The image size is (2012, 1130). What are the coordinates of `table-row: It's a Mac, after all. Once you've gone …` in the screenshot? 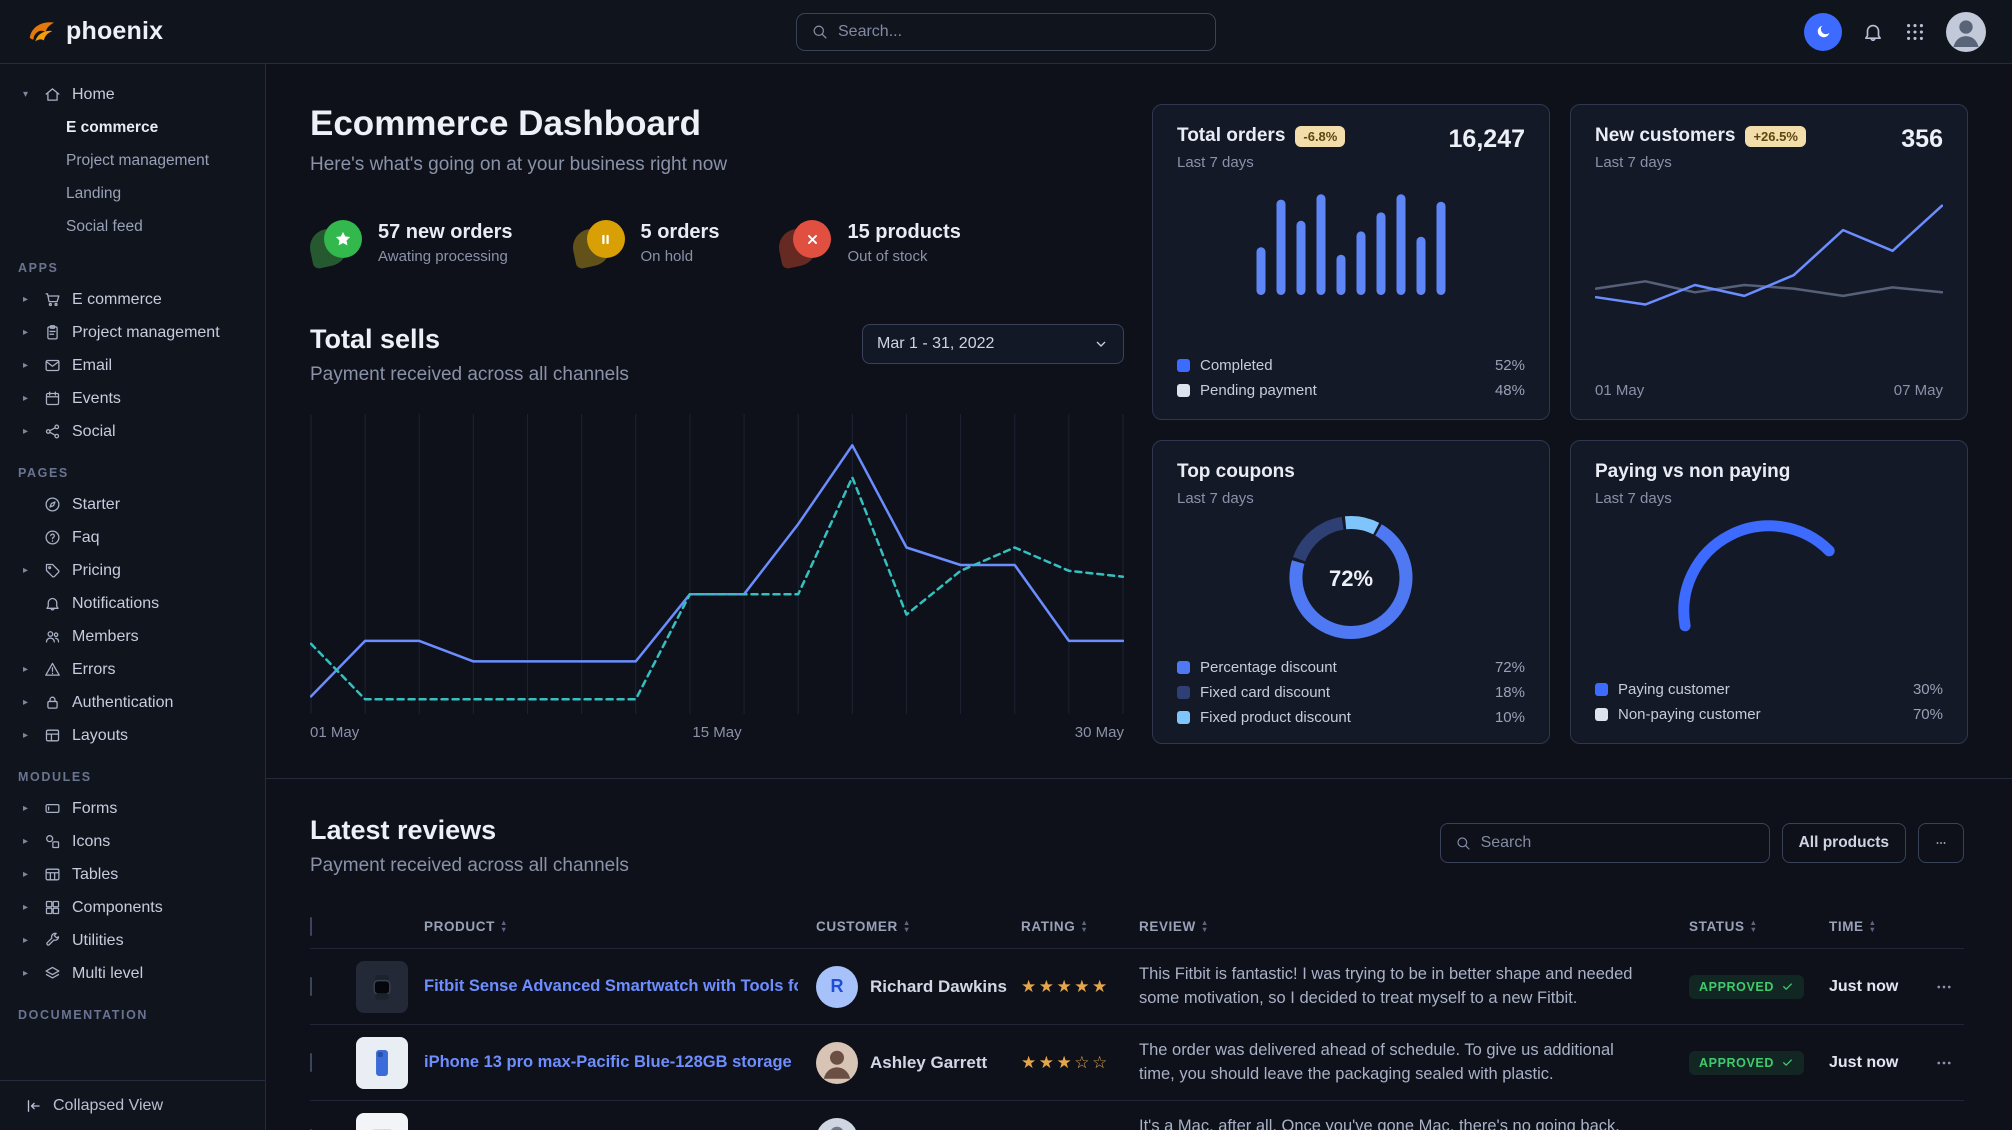 It's located at (1137, 1115).